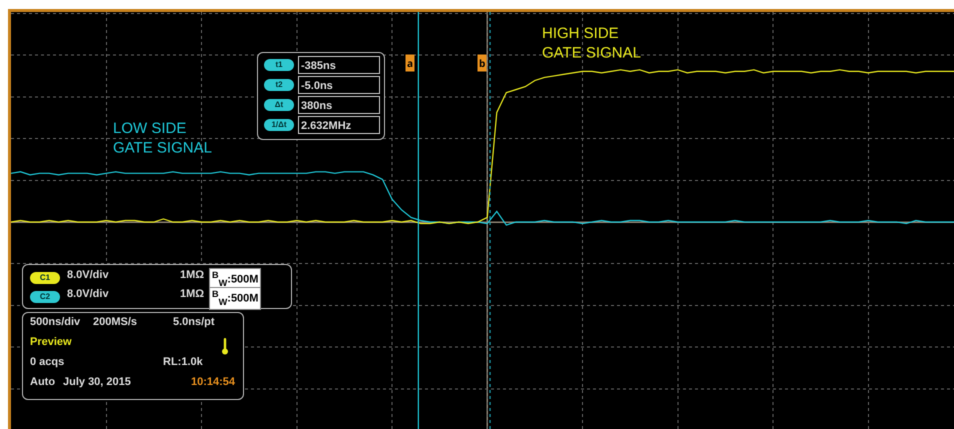 Image resolution: width=954 pixels, height=429 pixels. What do you see at coordinates (213, 382) in the screenshot?
I see `text: 10:14:54` at bounding box center [213, 382].